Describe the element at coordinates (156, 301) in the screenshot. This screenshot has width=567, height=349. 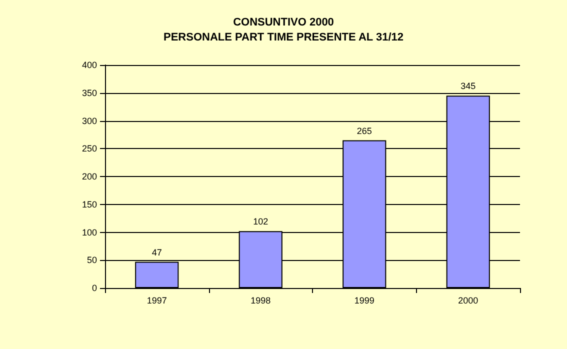
I see `x-tick-label: 1997` at that location.